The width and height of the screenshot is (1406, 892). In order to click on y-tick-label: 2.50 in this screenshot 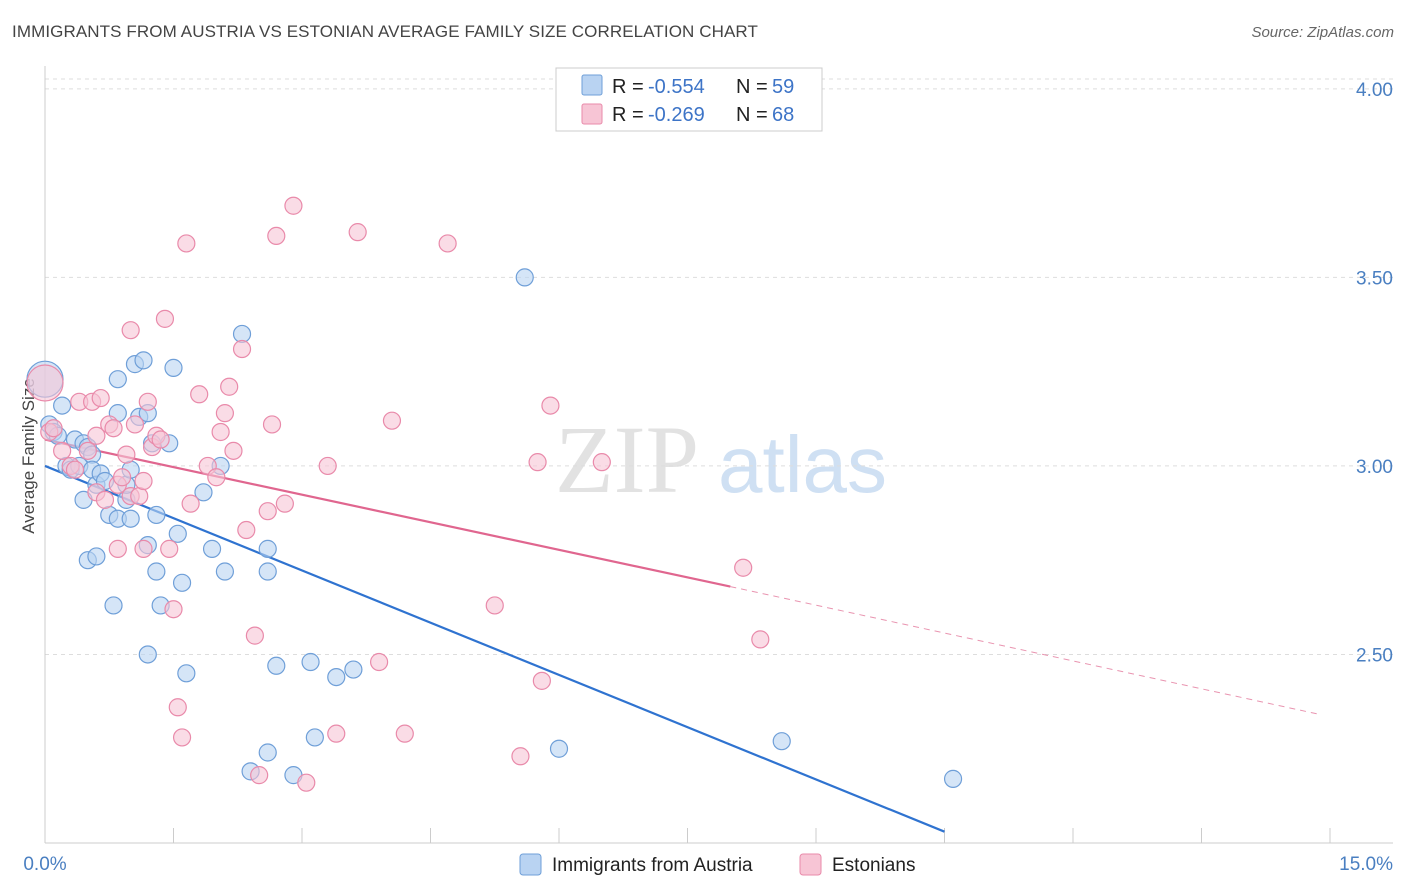, I will do `click(1374, 655)`.